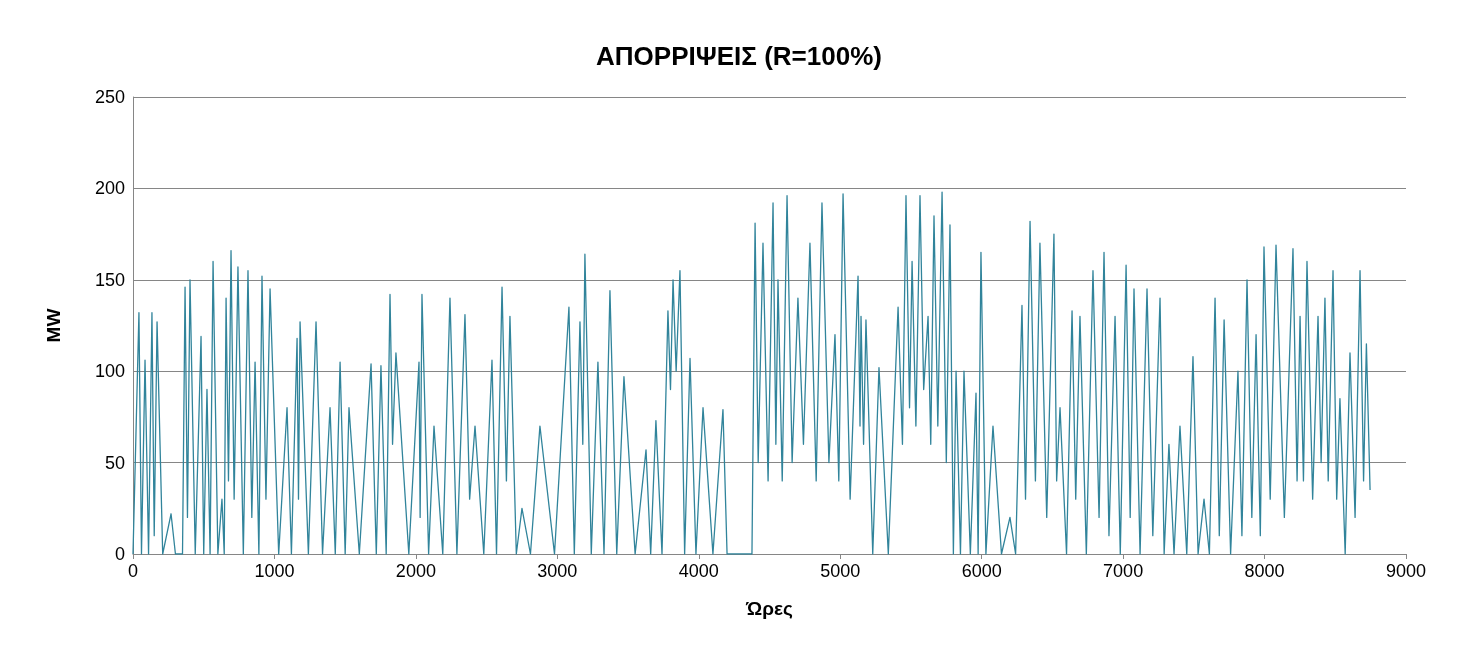 The width and height of the screenshot is (1478, 663). What do you see at coordinates (698, 571) in the screenshot?
I see `x-tick-label: 4000` at bounding box center [698, 571].